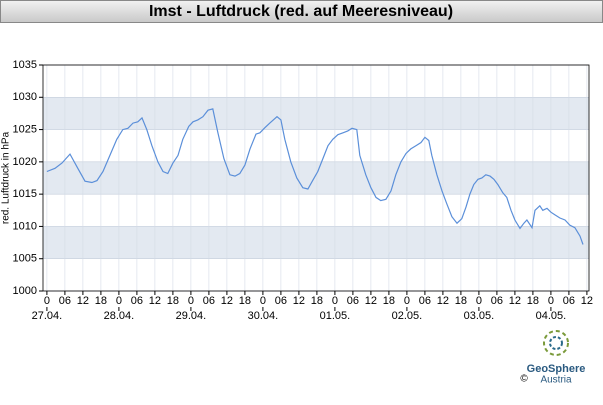 The width and height of the screenshot is (603, 405). What do you see at coordinates (191, 316) in the screenshot?
I see `date-label: 29.04.` at bounding box center [191, 316].